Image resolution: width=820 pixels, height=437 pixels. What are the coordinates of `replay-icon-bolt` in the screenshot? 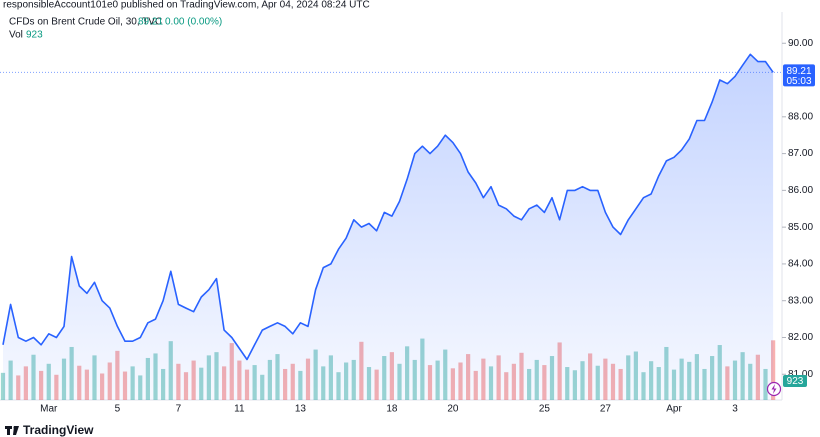 It's located at (774, 389).